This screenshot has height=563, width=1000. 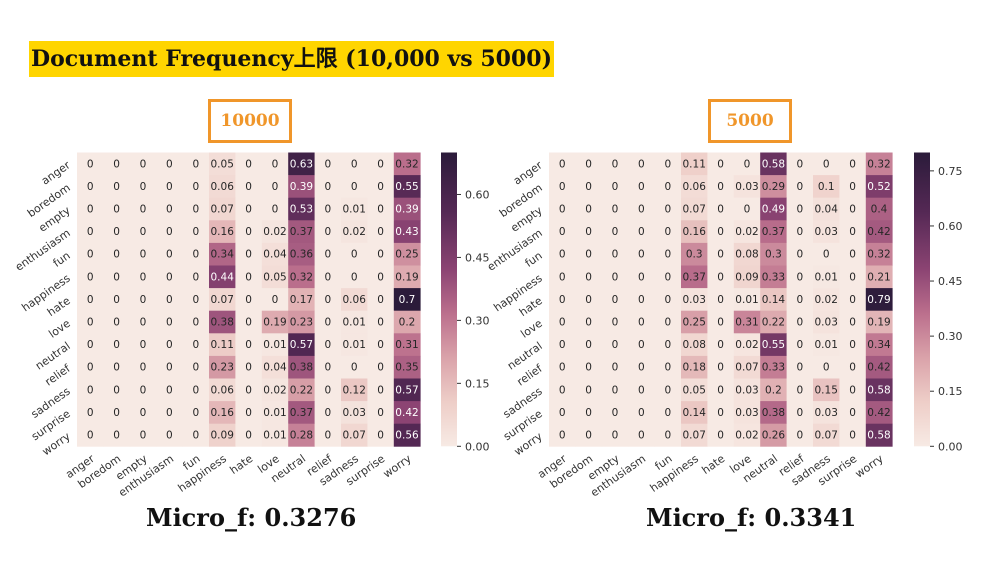 I want to click on cell-value-label: 0.22, so click(x=773, y=323).